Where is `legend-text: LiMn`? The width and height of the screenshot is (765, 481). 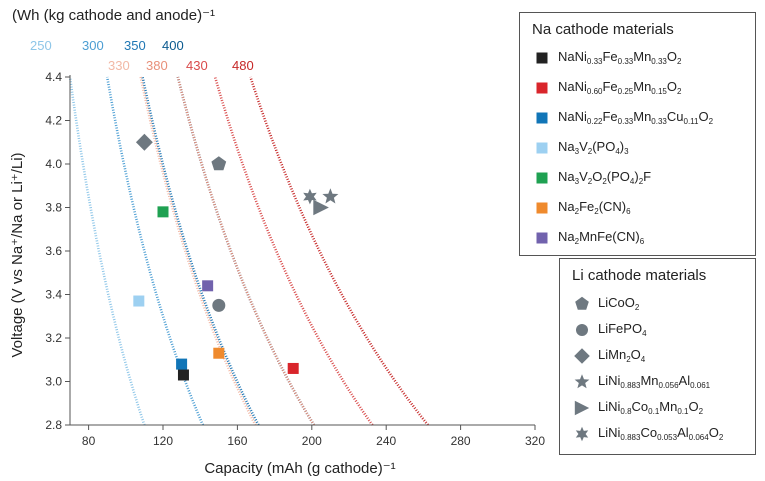
legend-text: LiMn is located at coordinates (612, 354).